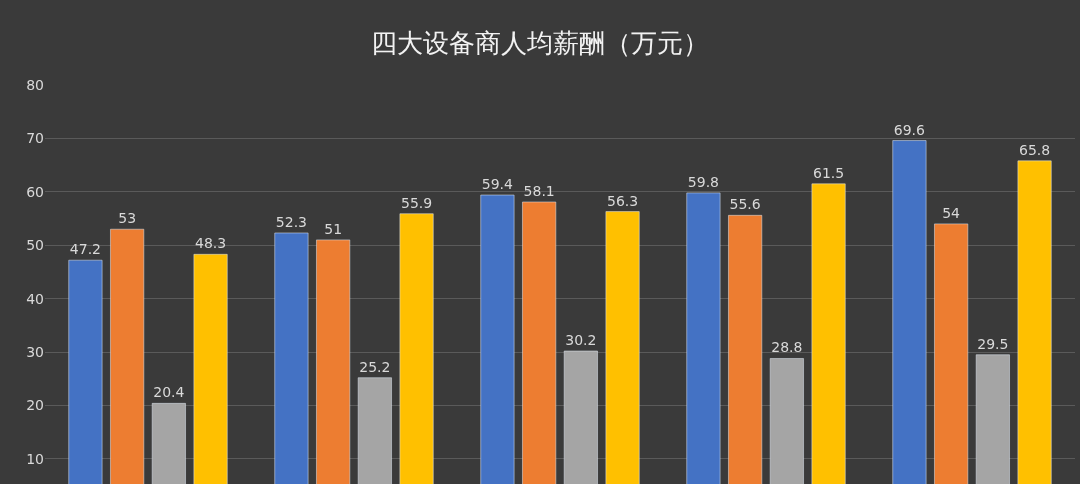 The image size is (1080, 484). Describe the element at coordinates (35, 191) in the screenshot. I see `y-tick-label: 60` at that location.